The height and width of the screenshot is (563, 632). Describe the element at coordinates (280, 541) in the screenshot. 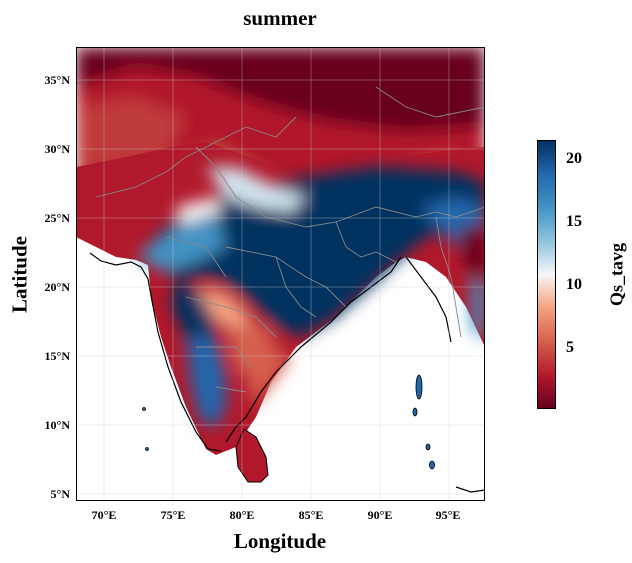

I see `x-axis-label: Longitude` at that location.